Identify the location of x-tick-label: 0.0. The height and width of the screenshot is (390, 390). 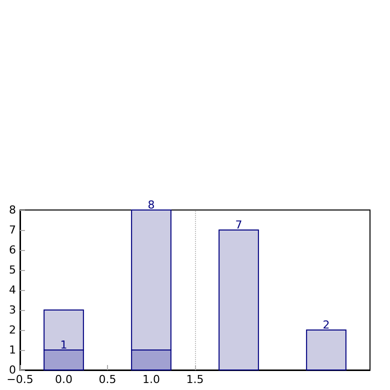
(63, 379).